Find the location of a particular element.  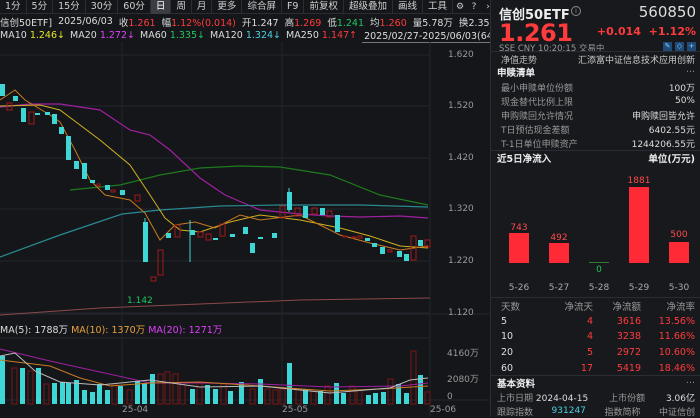

period-month: 月 is located at coordinates (202, 7).